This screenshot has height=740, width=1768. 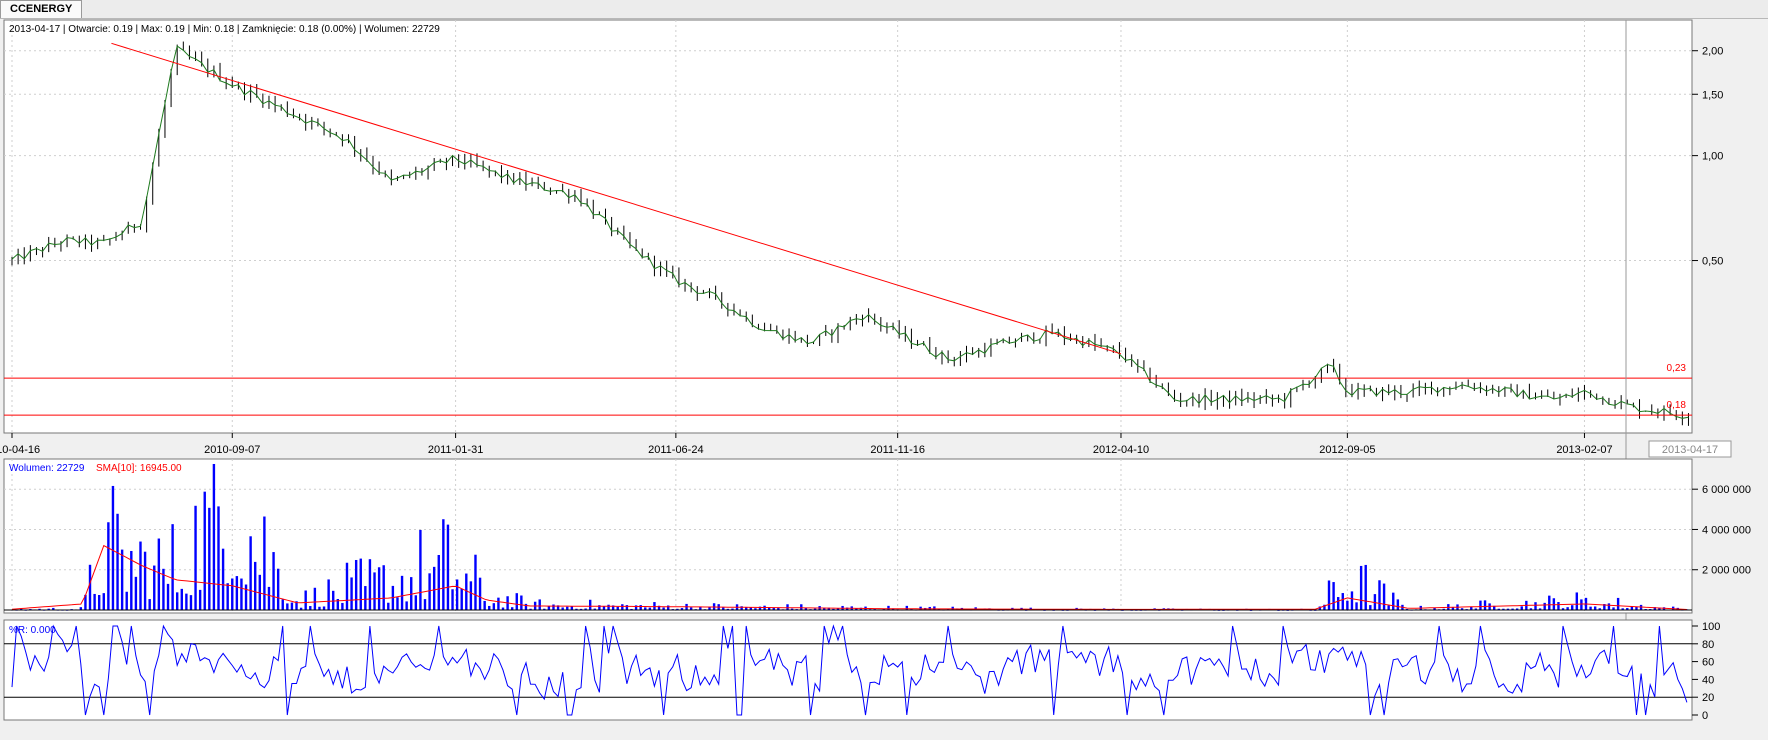 What do you see at coordinates (849, 577) in the screenshot?
I see `sma-line` at bounding box center [849, 577].